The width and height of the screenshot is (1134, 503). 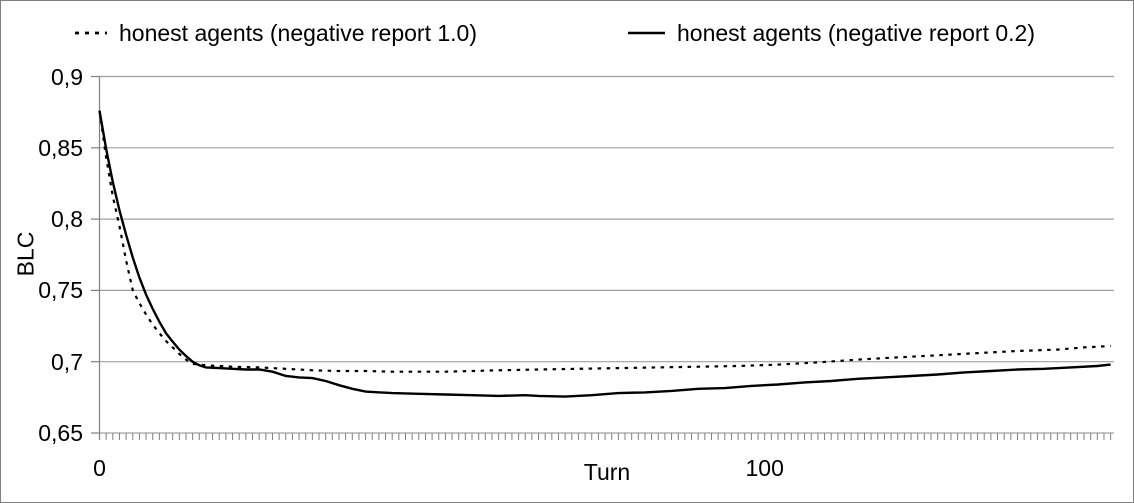 I want to click on x-tick-label: 100, so click(x=764, y=468).